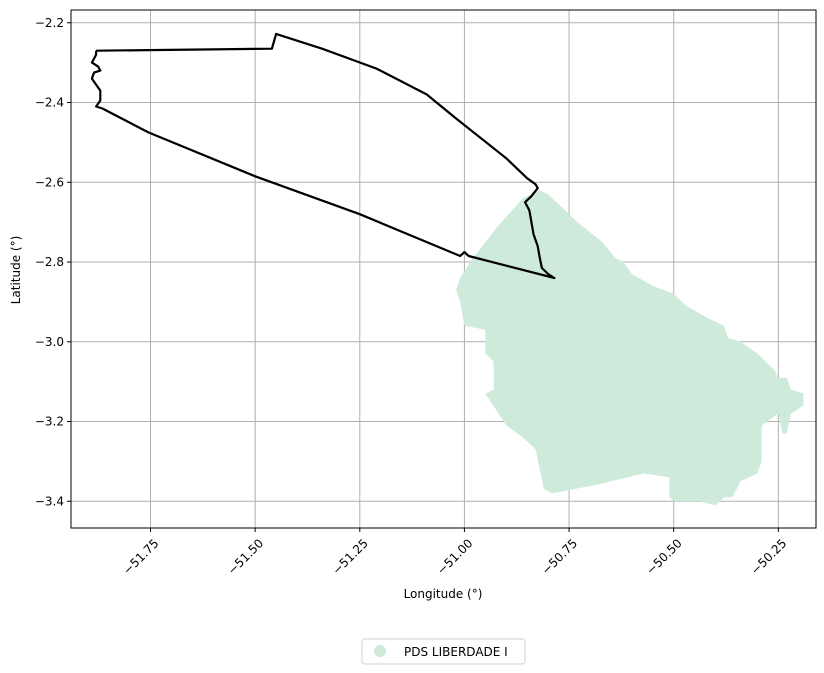  I want to click on y-tick-label: −3.4, so click(49, 501).